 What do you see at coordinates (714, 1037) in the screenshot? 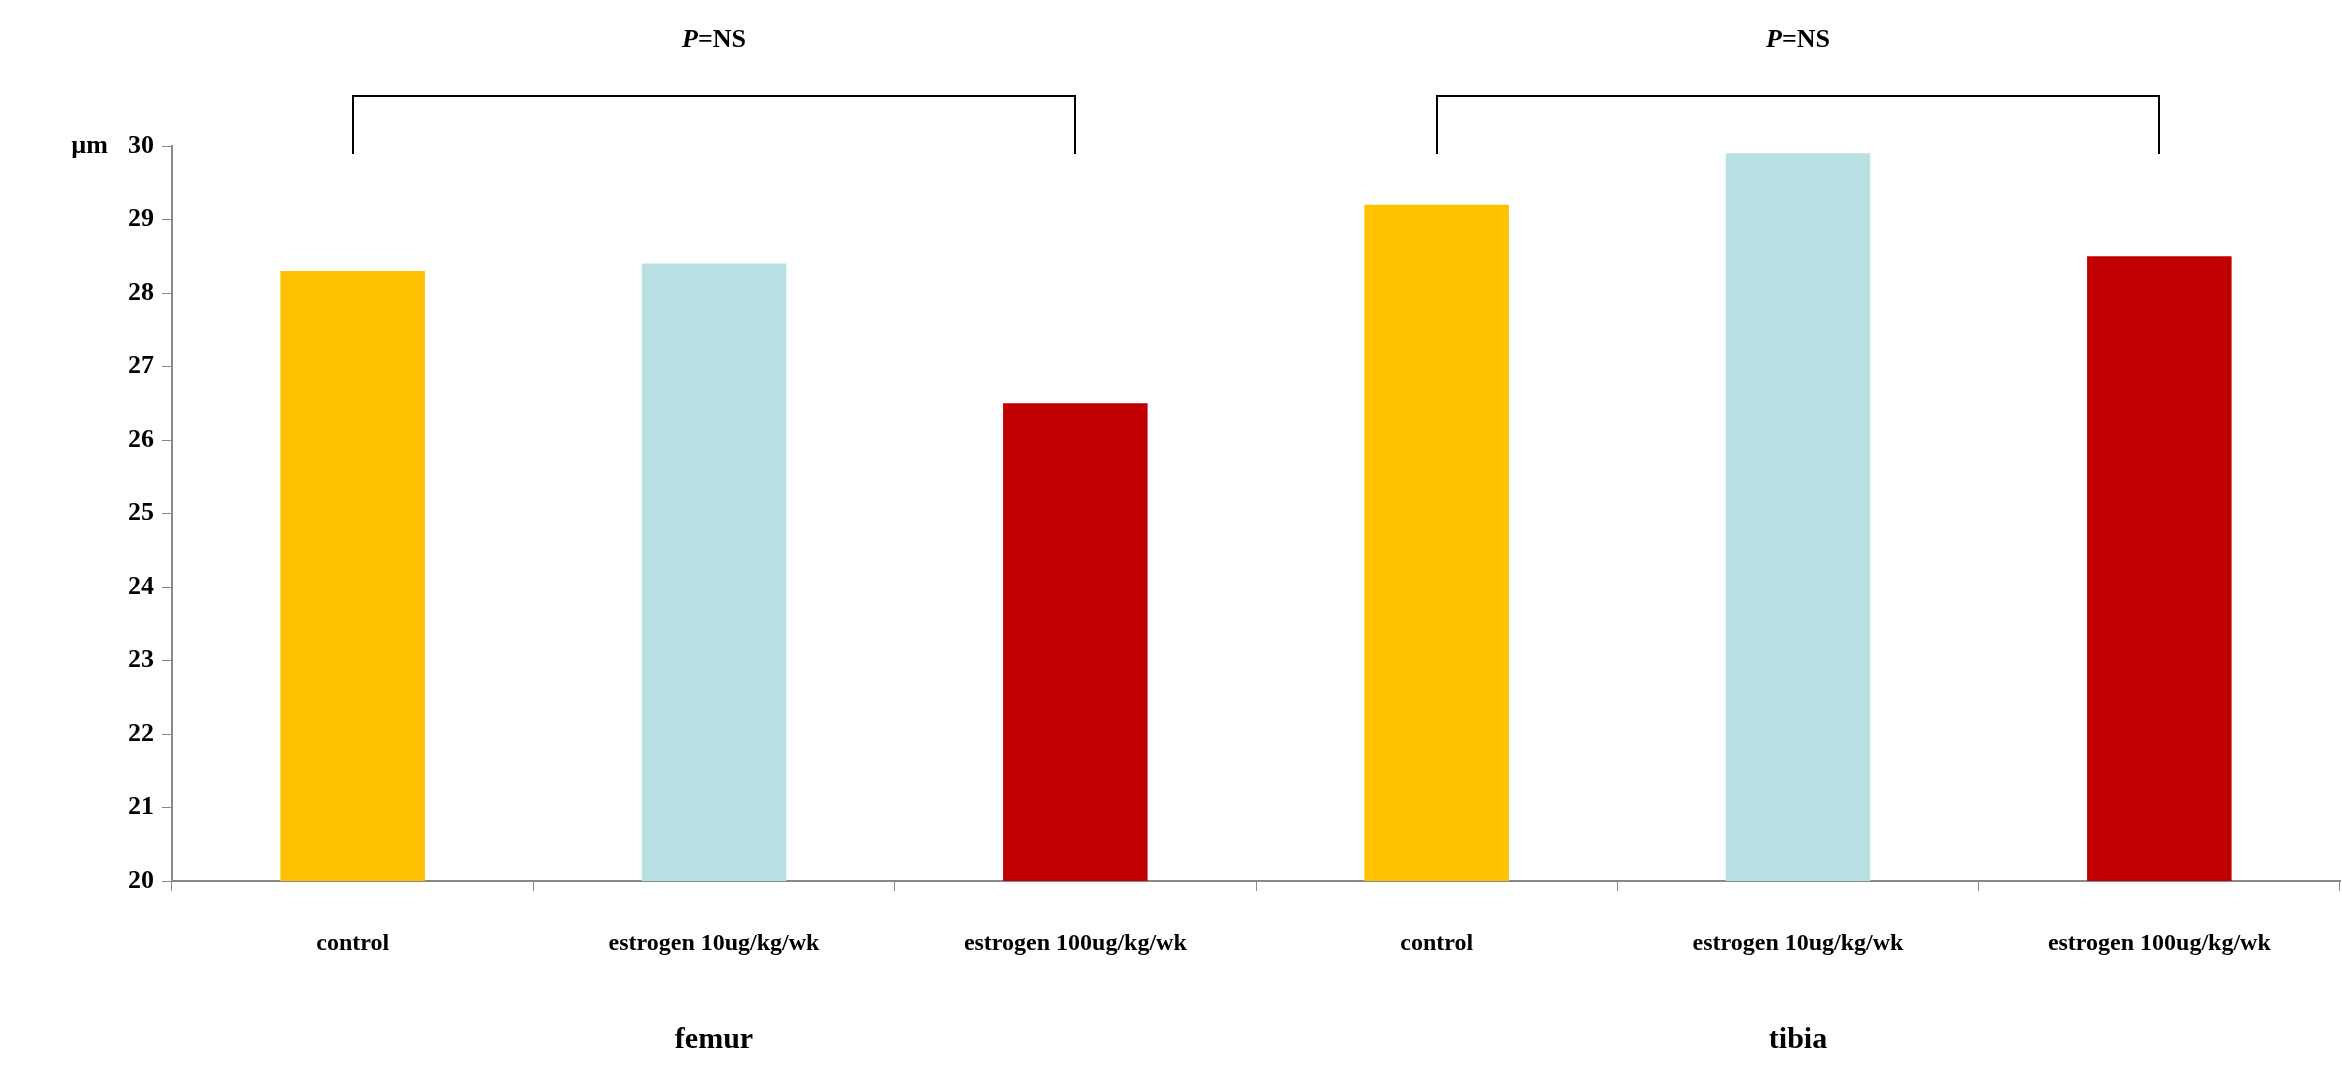
I see `text: femur` at bounding box center [714, 1037].